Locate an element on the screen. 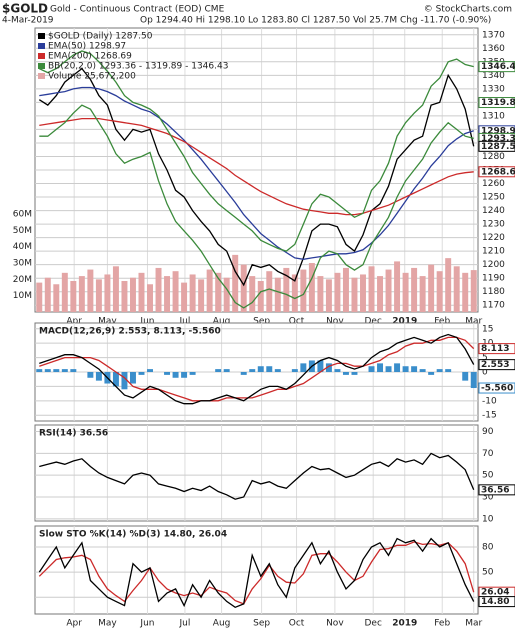 The height and width of the screenshot is (640, 515). x-tick-label: Nov is located at coordinates (335, 322).